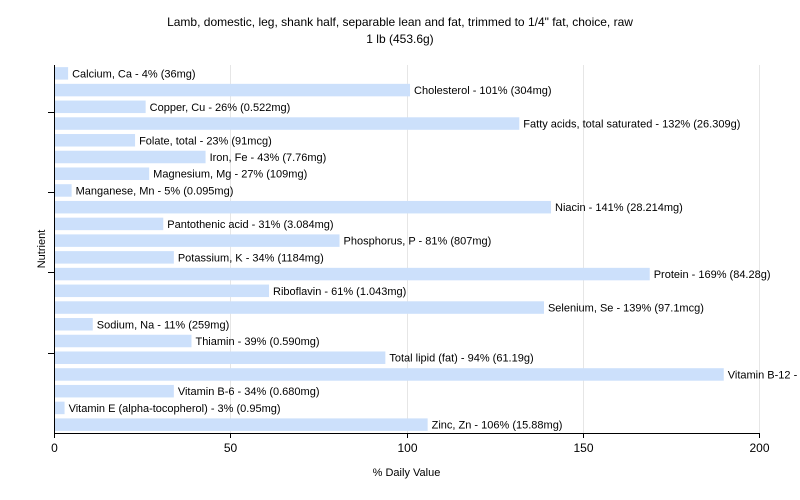  I want to click on data-label: Vitamin B-6 - 34% (0.680mg), so click(249, 392).